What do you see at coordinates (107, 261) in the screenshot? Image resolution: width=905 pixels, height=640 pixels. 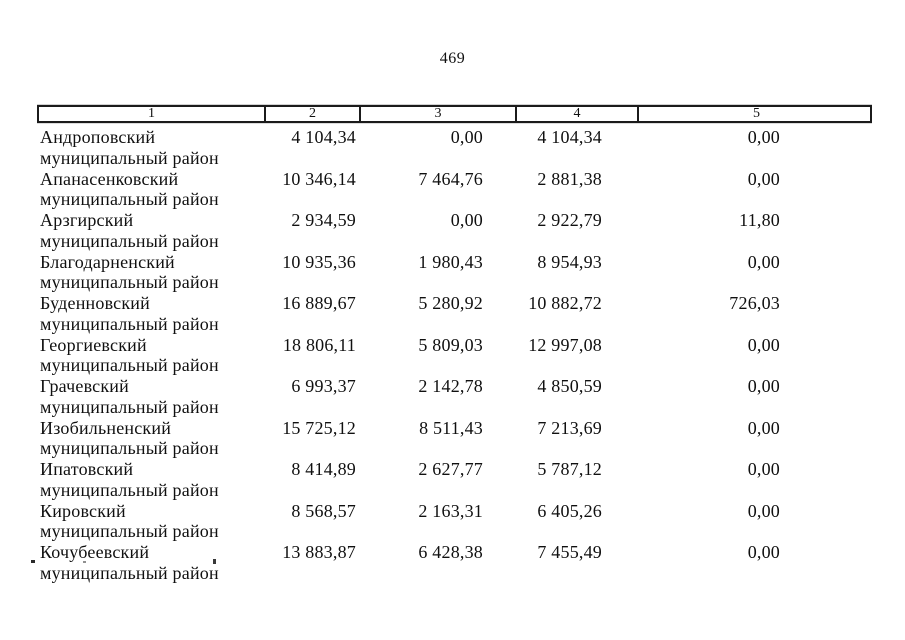 I see `district-name: Благодарненский` at bounding box center [107, 261].